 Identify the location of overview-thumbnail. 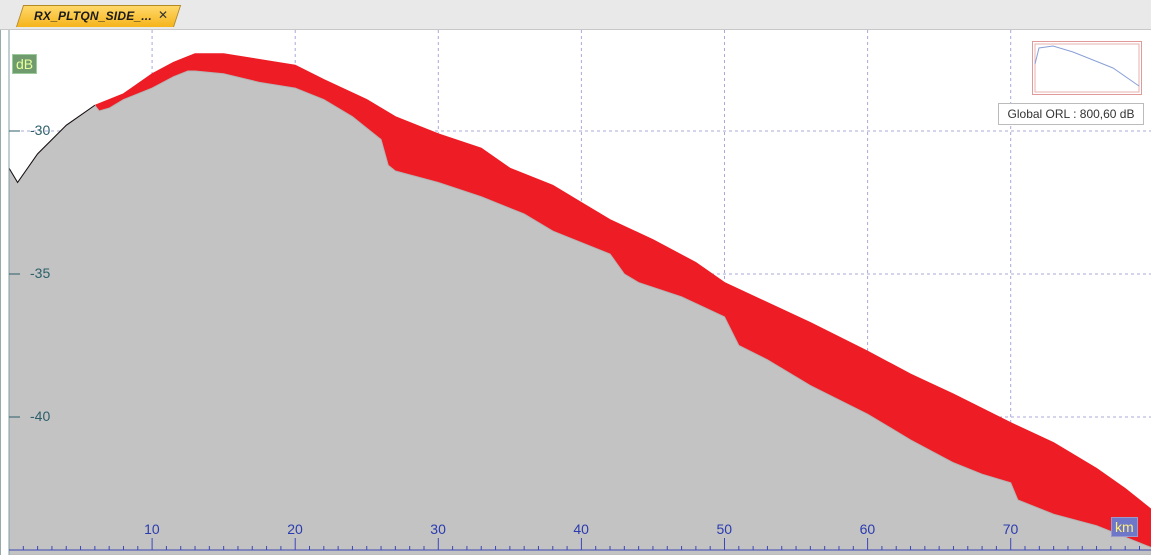
(1087, 68).